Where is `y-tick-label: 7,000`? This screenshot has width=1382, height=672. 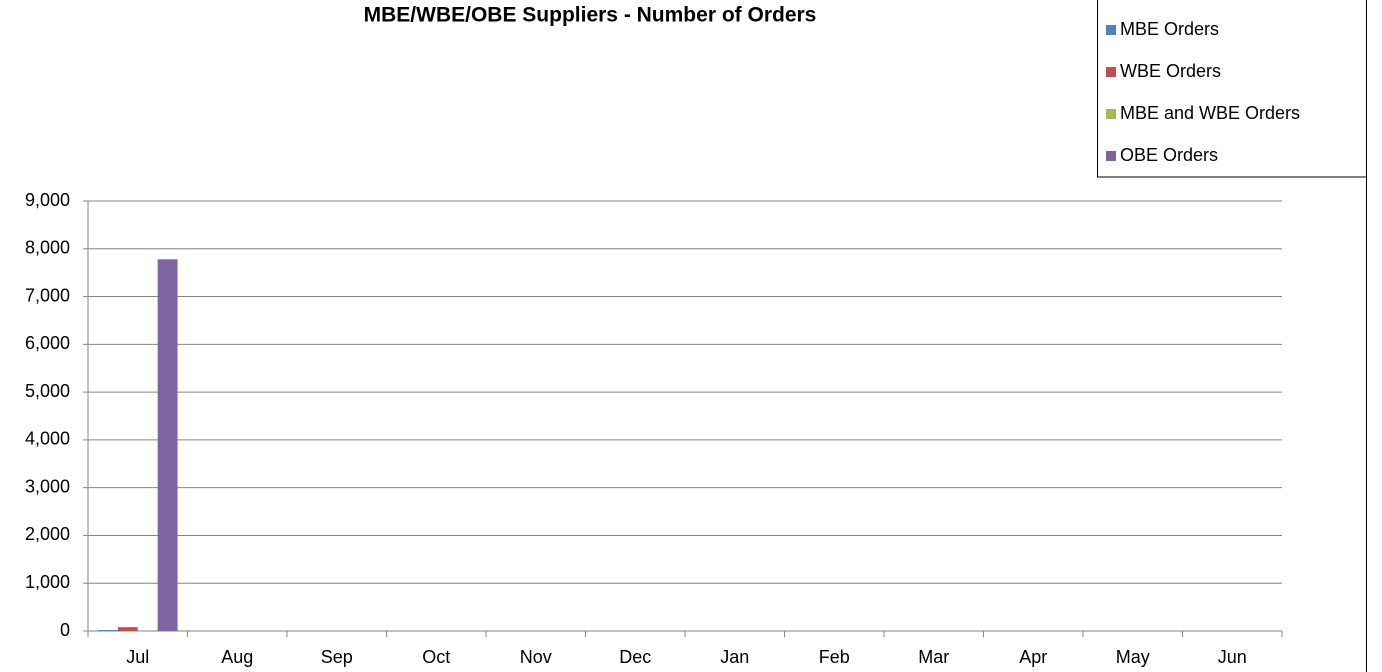 y-tick-label: 7,000 is located at coordinates (47, 295).